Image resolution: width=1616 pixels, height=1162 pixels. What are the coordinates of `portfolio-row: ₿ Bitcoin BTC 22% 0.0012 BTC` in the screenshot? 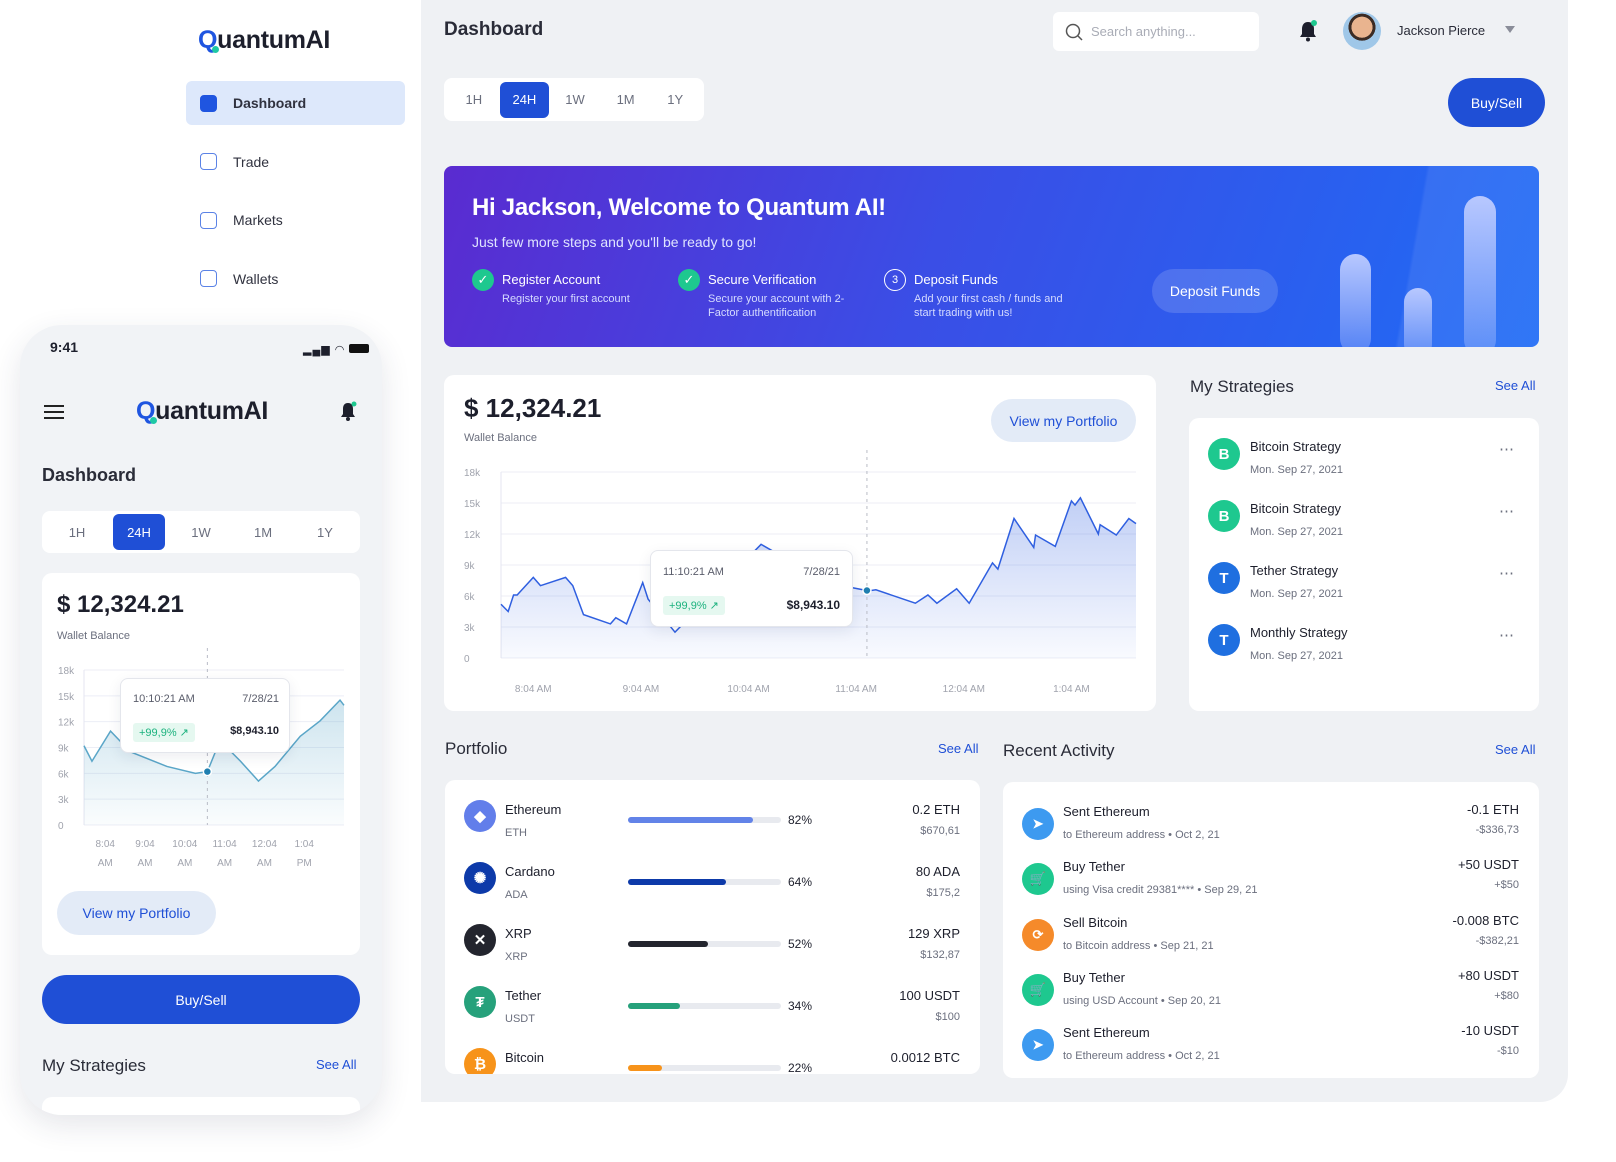 It's located at (712, 1061).